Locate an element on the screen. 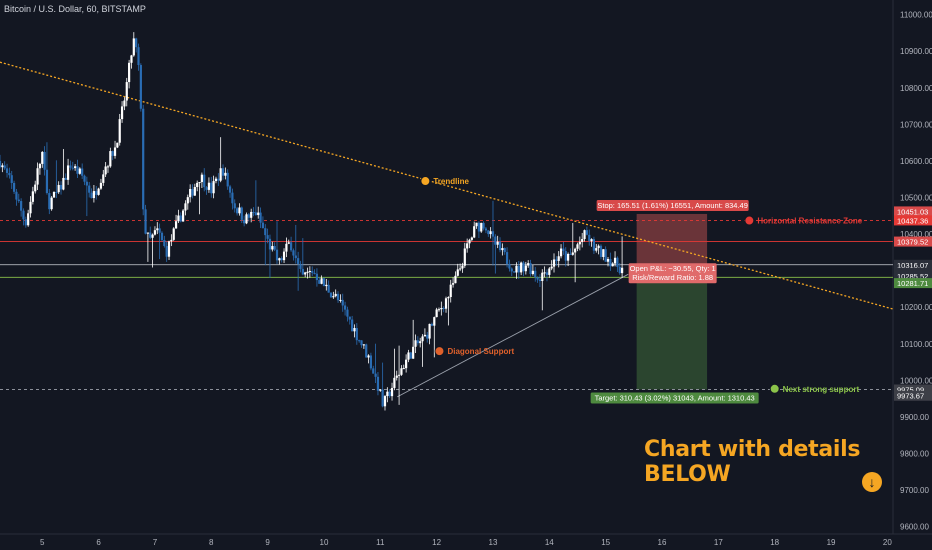 This screenshot has width=932, height=550. axis-price-tag: 10316.07 is located at coordinates (912, 265).